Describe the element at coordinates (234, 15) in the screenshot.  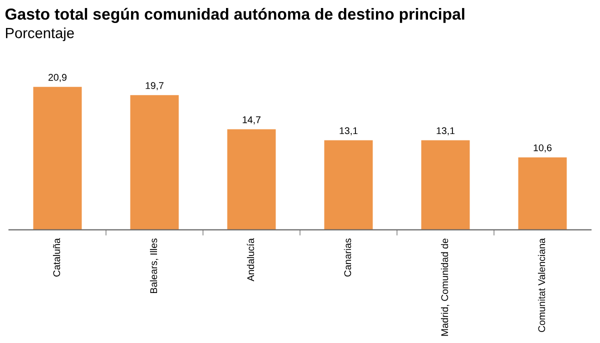
I see `chart-title: Gasto total según comunidad autónoma de destino principal` at that location.